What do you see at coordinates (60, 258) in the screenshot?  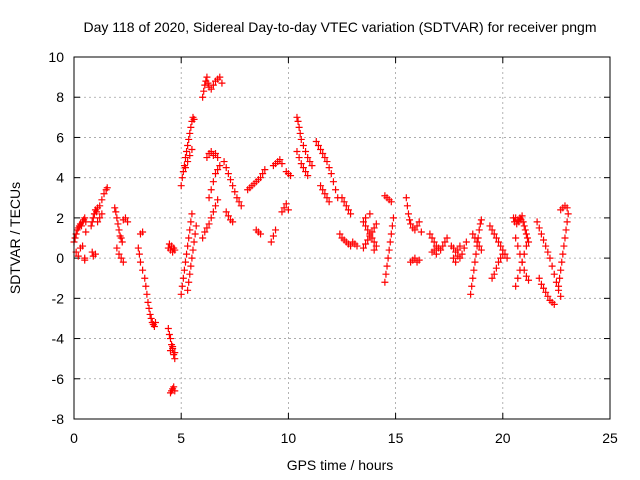 I see `y-tick-label: 0` at bounding box center [60, 258].